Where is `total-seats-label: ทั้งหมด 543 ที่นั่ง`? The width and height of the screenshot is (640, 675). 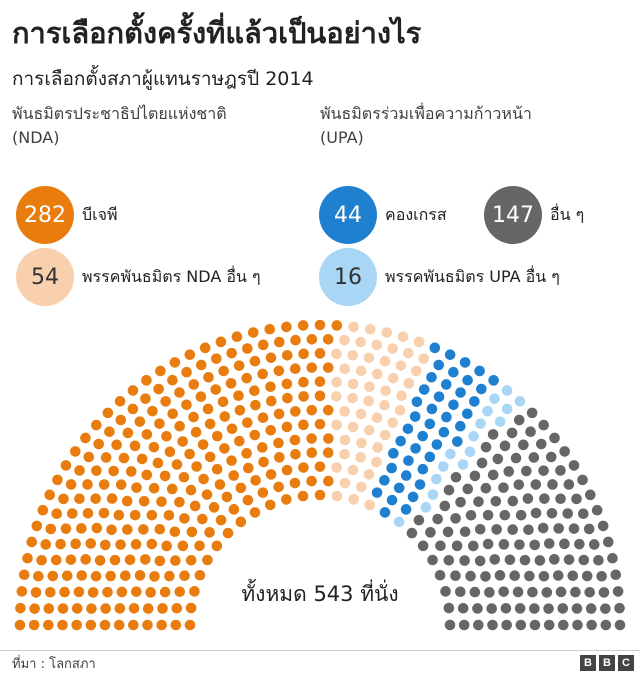
total-seats-label: ทั้งหมด 543 ที่นั่ง is located at coordinates (320, 594).